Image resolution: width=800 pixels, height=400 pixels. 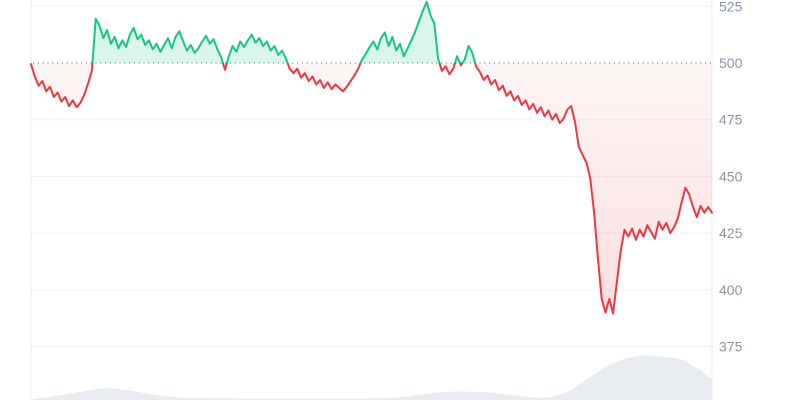 What do you see at coordinates (731, 233) in the screenshot?
I see `y-axis-label: 425` at bounding box center [731, 233].